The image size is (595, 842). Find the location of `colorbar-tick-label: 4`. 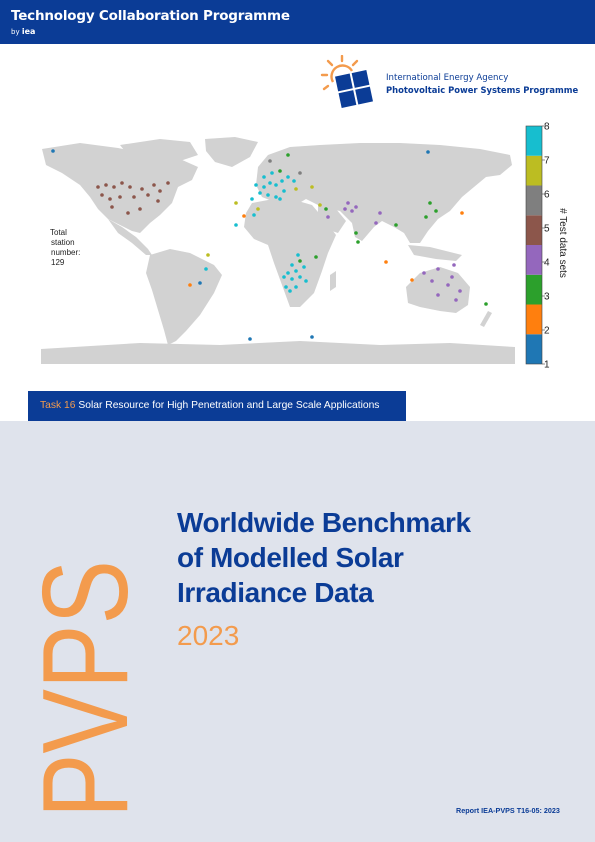

colorbar-tick-label: 4 is located at coordinates (547, 263).